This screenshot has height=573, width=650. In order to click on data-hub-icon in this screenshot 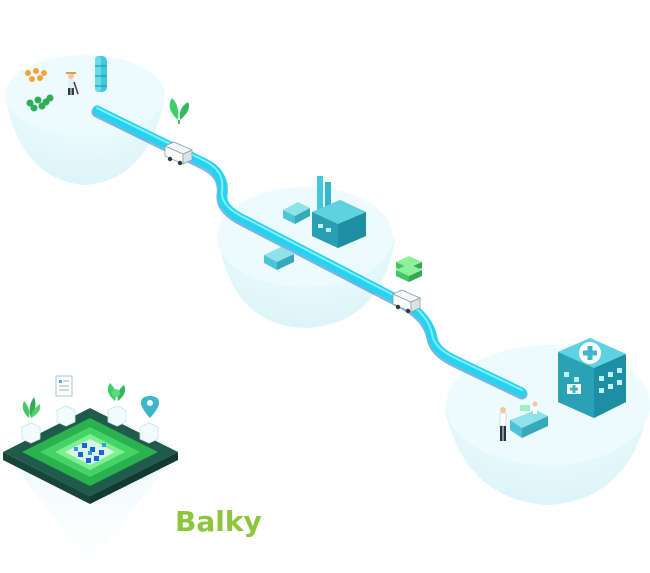, I will do `click(90, 486)`.